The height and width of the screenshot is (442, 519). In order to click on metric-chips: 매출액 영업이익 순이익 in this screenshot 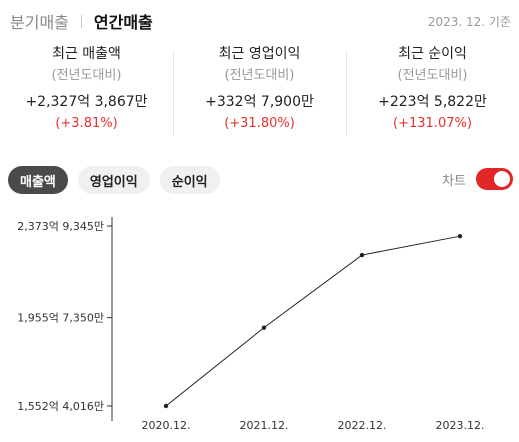, I will do `click(119, 180)`.